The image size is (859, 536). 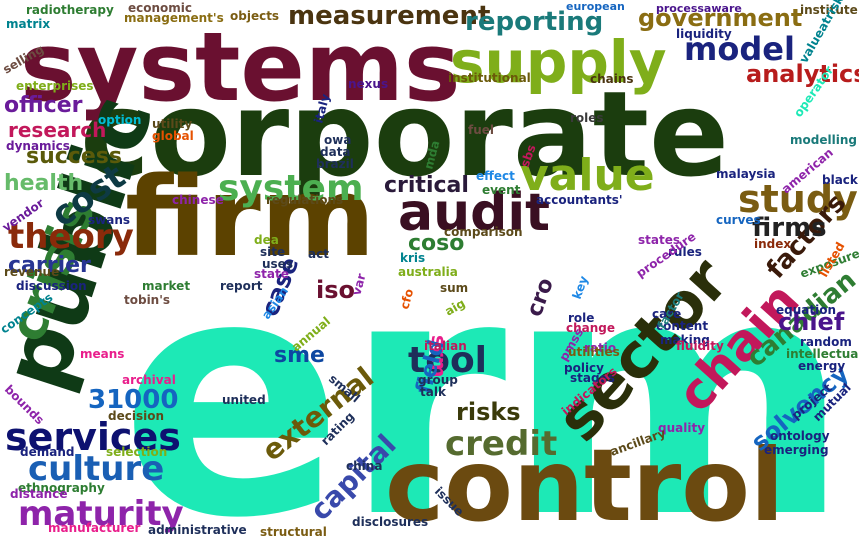 What do you see at coordinates (488, 412) in the screenshot?
I see `cloud-word-risks: risks` at bounding box center [488, 412].